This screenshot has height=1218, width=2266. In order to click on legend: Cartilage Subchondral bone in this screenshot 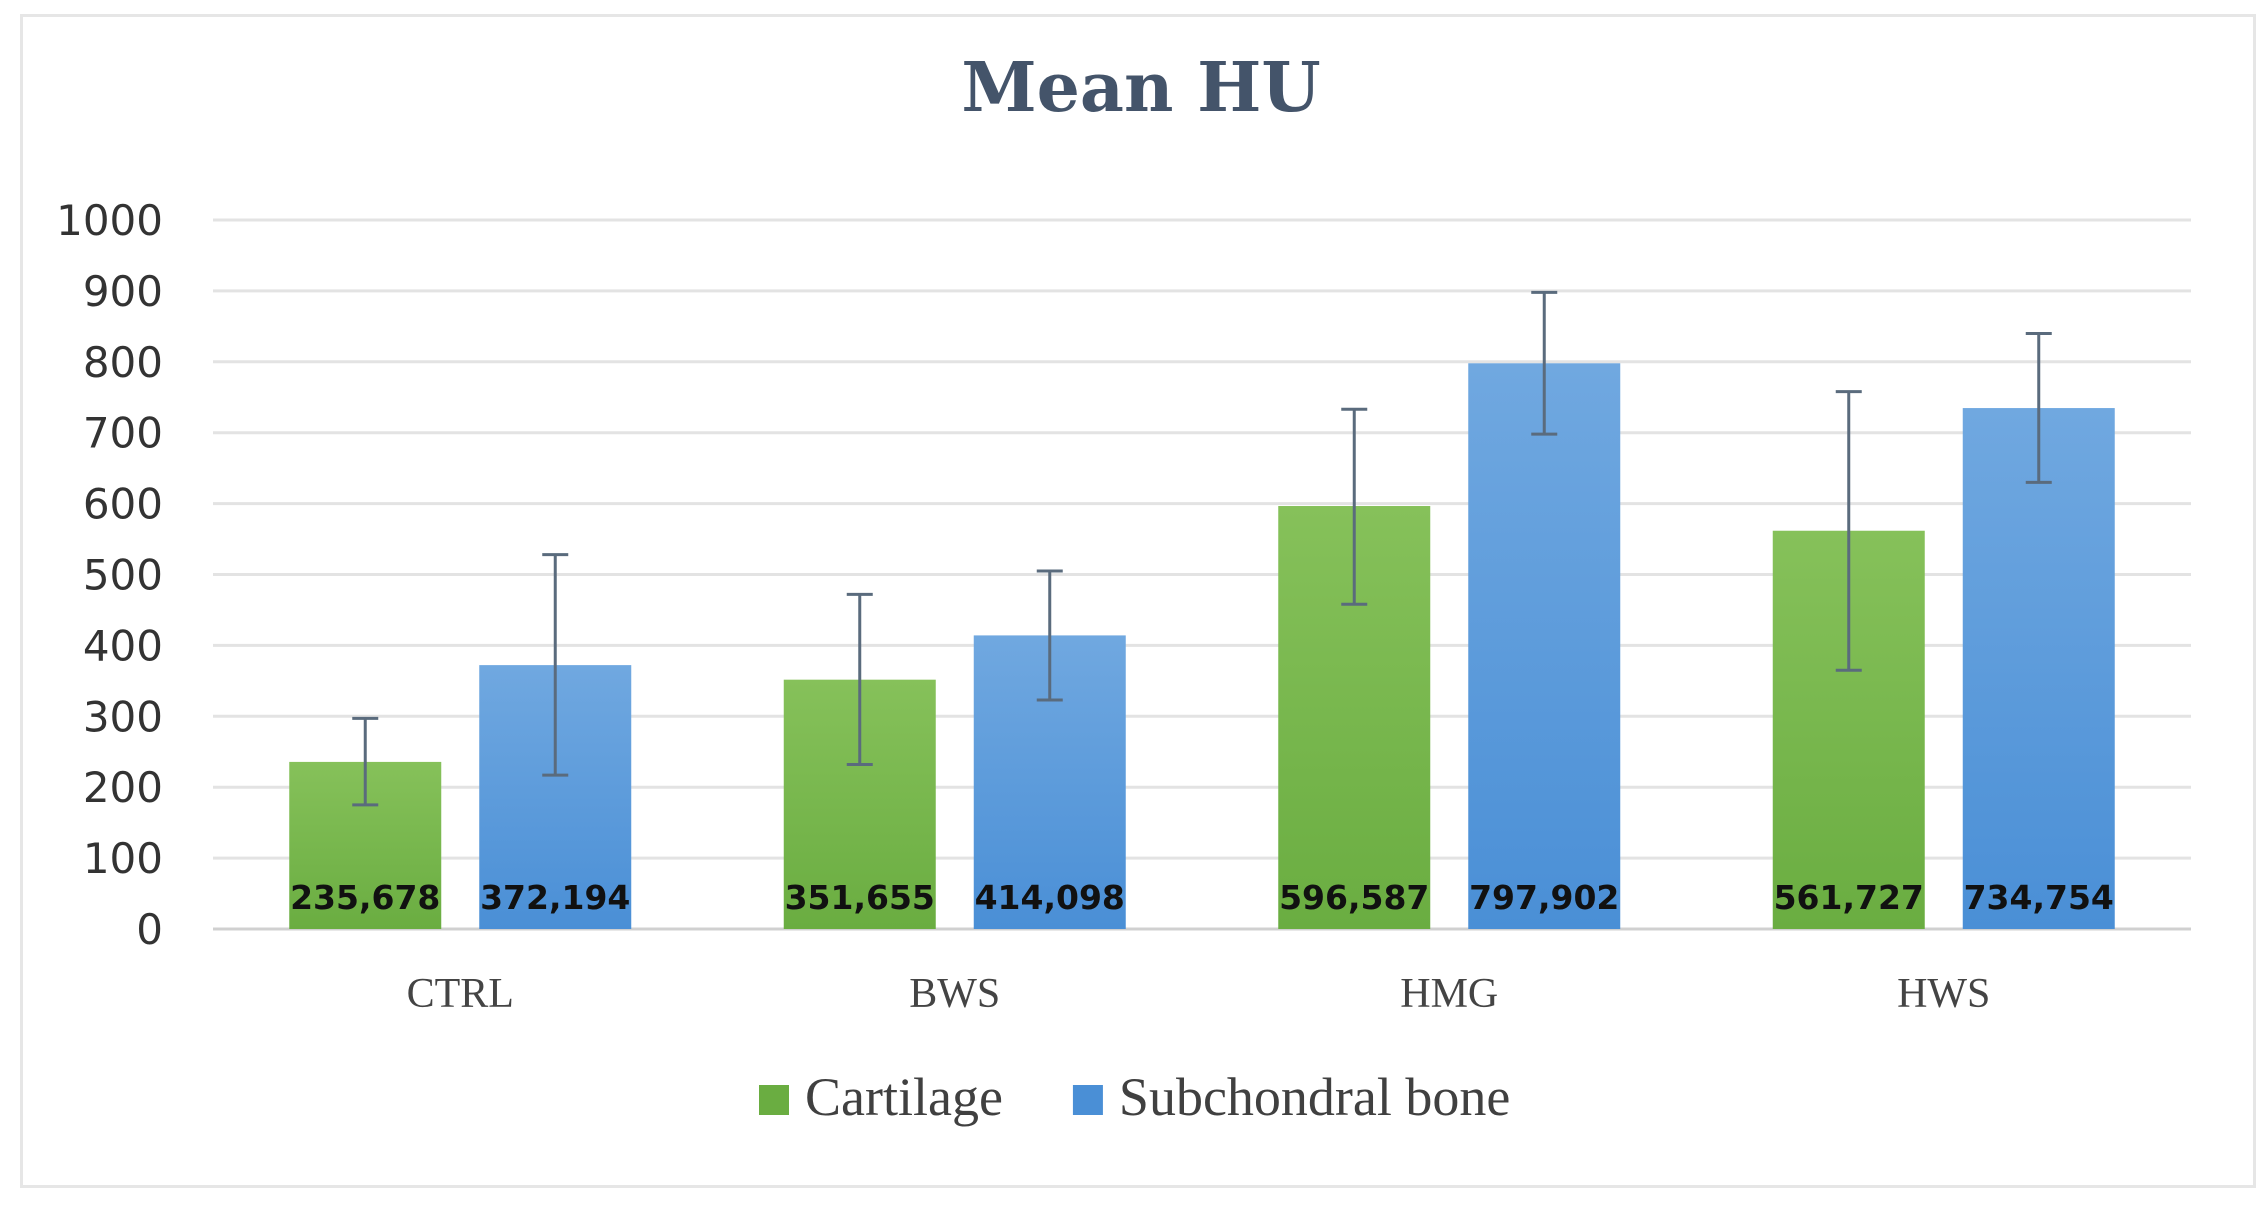, I will do `click(1134, 1097)`.